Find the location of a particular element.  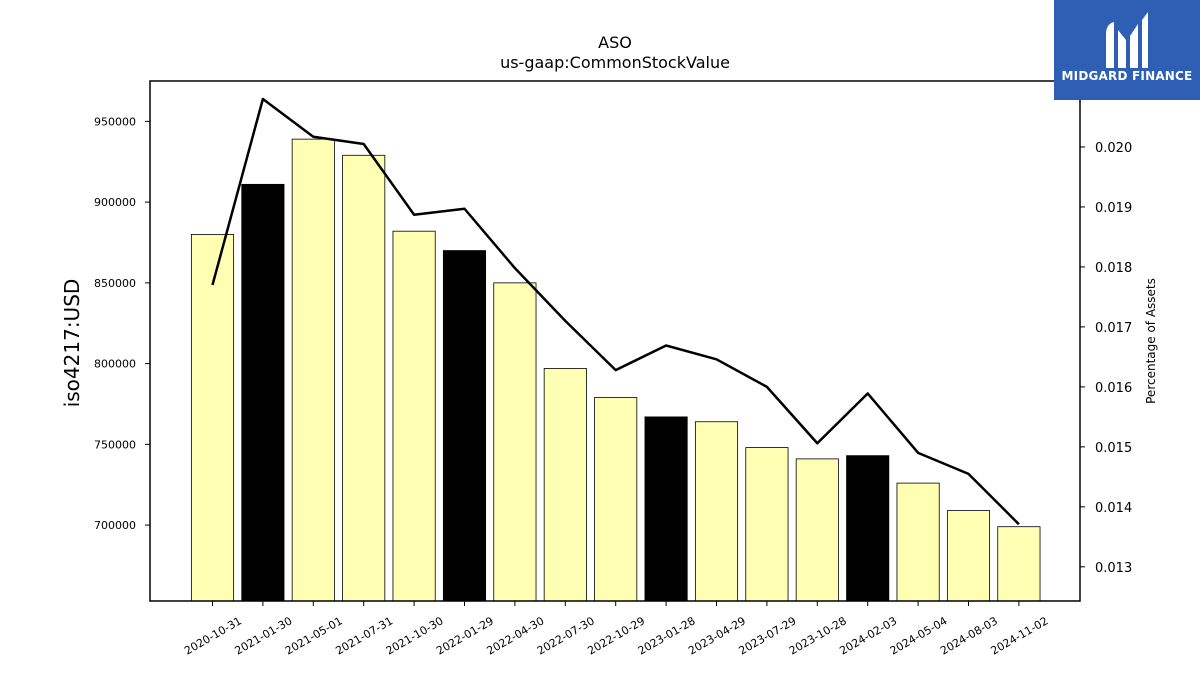

brand-logo: MIDGARD FINANCE is located at coordinates (1127, 50).